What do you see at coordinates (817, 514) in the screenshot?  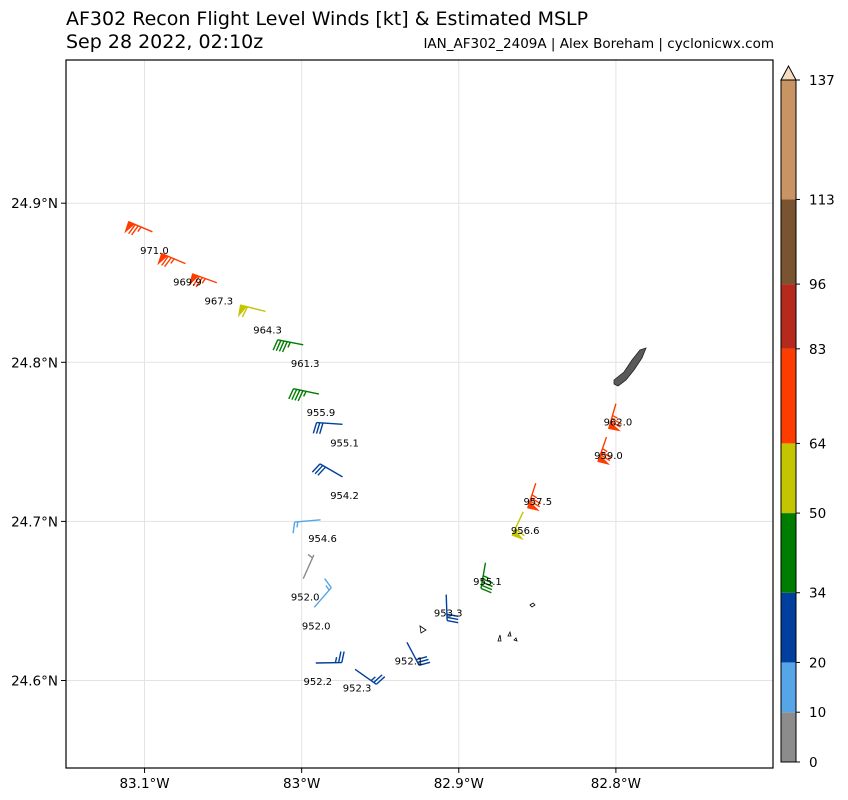 I see `colorbar-tick-label: 50` at bounding box center [817, 514].